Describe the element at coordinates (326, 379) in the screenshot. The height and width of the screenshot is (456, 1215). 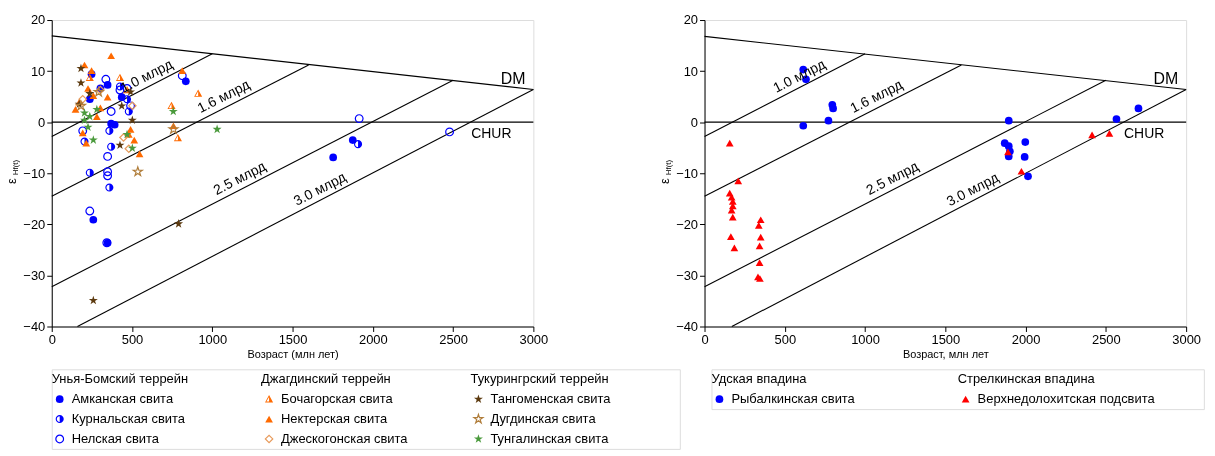
I see `text: Джагдинский террейн` at that location.